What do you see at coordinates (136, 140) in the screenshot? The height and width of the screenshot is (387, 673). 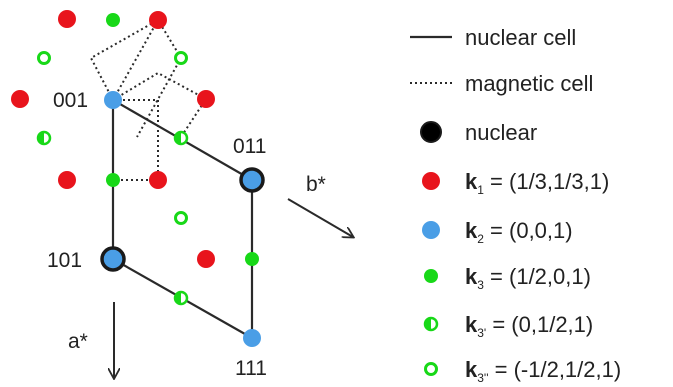 I see `magnetic-cell-k3` at bounding box center [136, 140].